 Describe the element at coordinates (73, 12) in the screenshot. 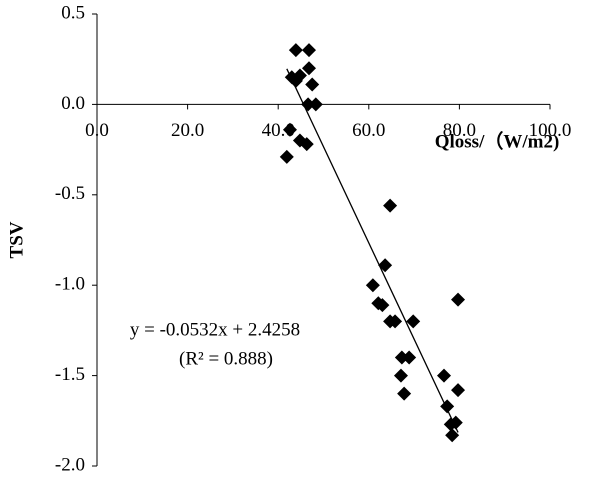

I see `y-tick-label: 0.5` at that location.